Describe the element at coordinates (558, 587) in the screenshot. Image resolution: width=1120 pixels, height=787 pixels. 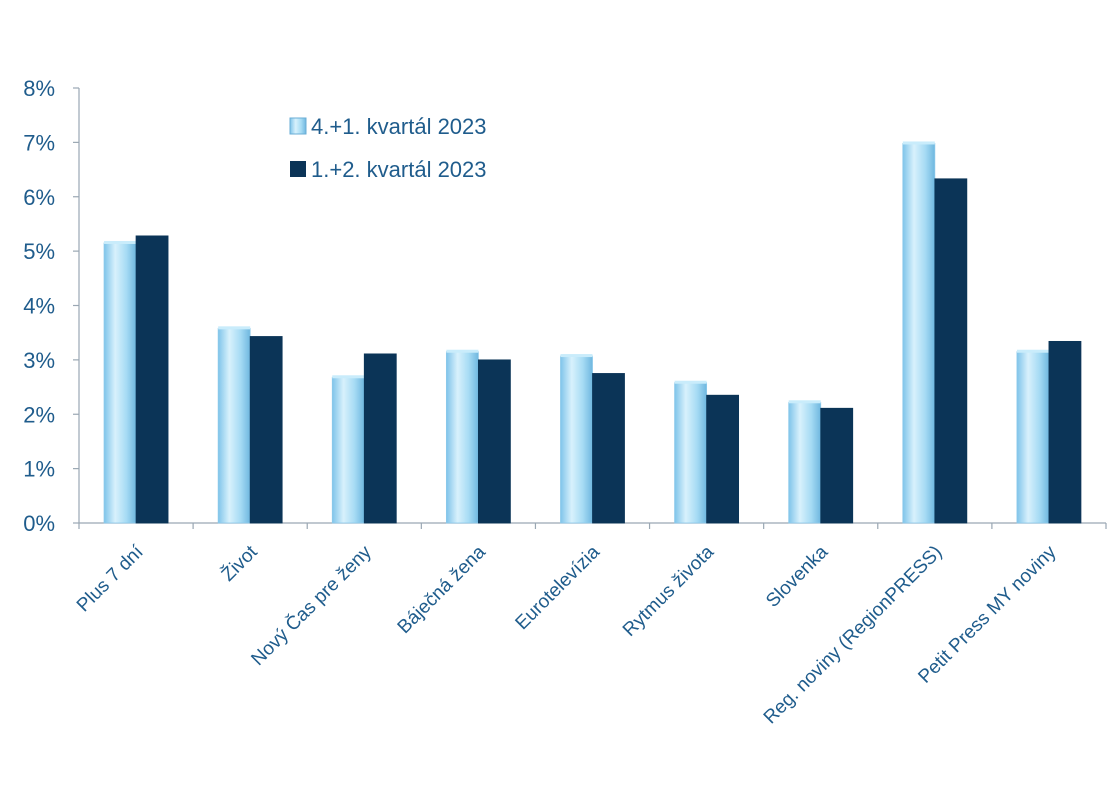
I see `category-label: Eurotelevízia` at that location.